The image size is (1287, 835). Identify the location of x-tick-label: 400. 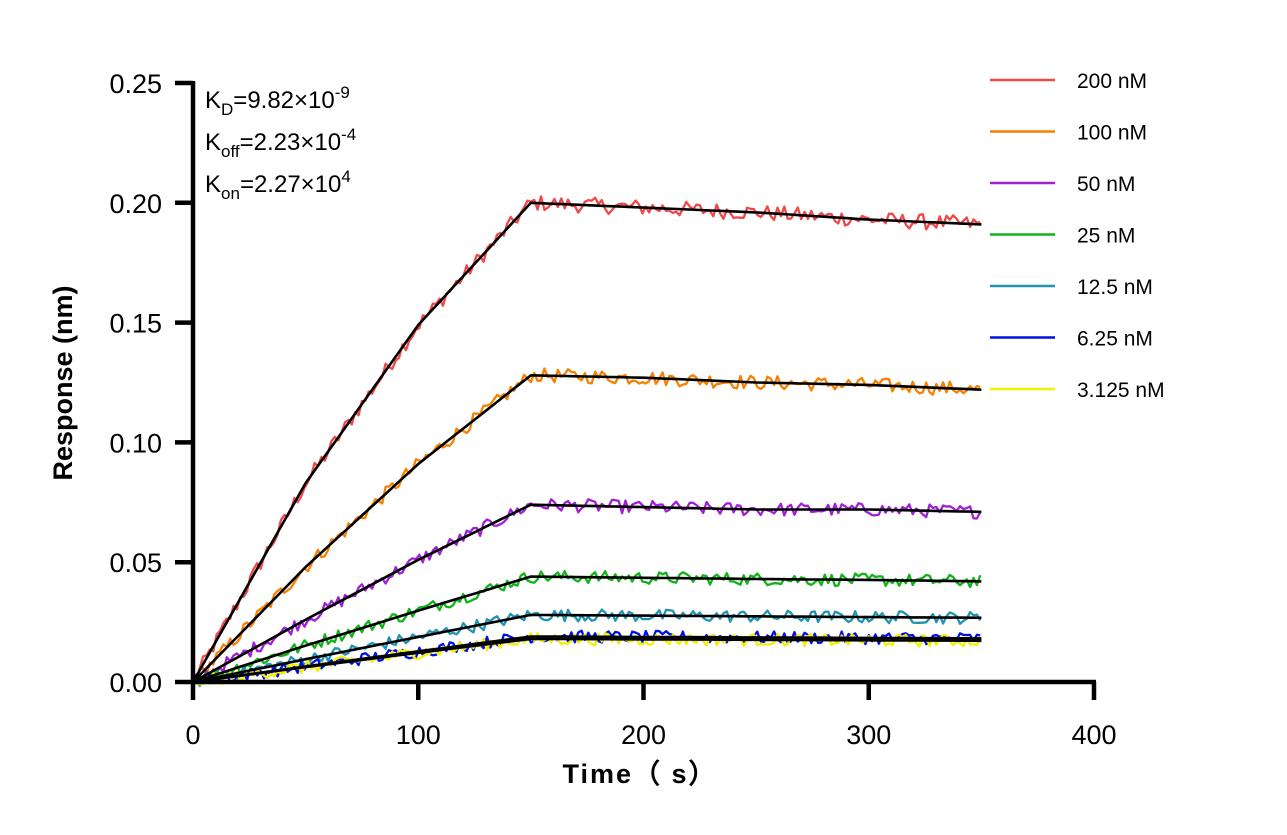
(1093, 735).